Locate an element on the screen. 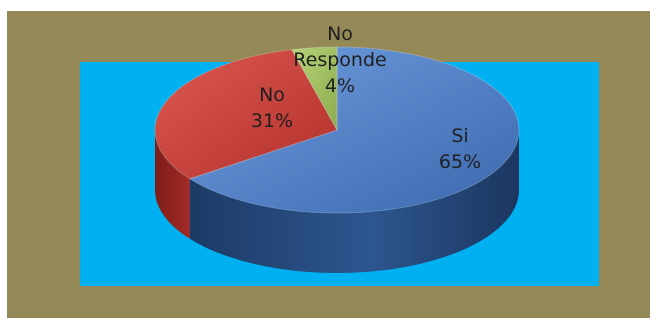  slice-category-label: Responde is located at coordinates (339, 60).